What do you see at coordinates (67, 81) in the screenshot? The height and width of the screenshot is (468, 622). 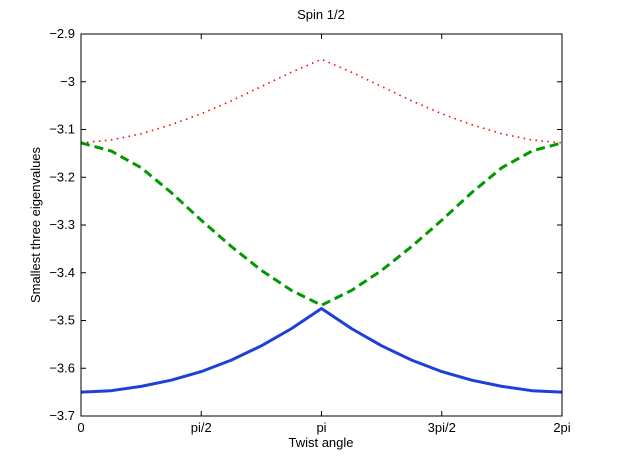 I see `y-tick-label: −3` at bounding box center [67, 81].